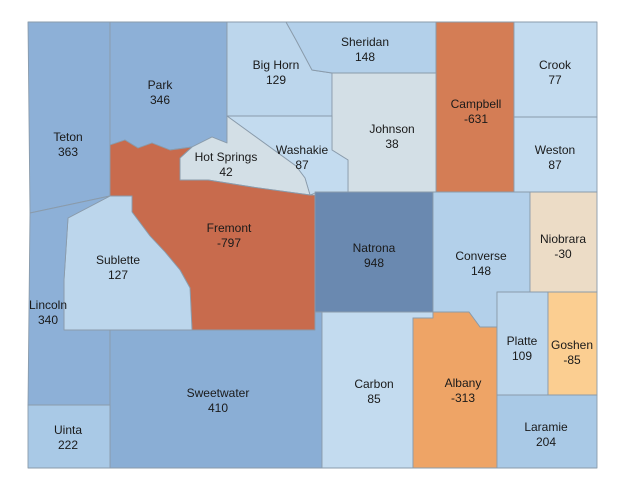  I want to click on county-value-crook: 77, so click(555, 80).